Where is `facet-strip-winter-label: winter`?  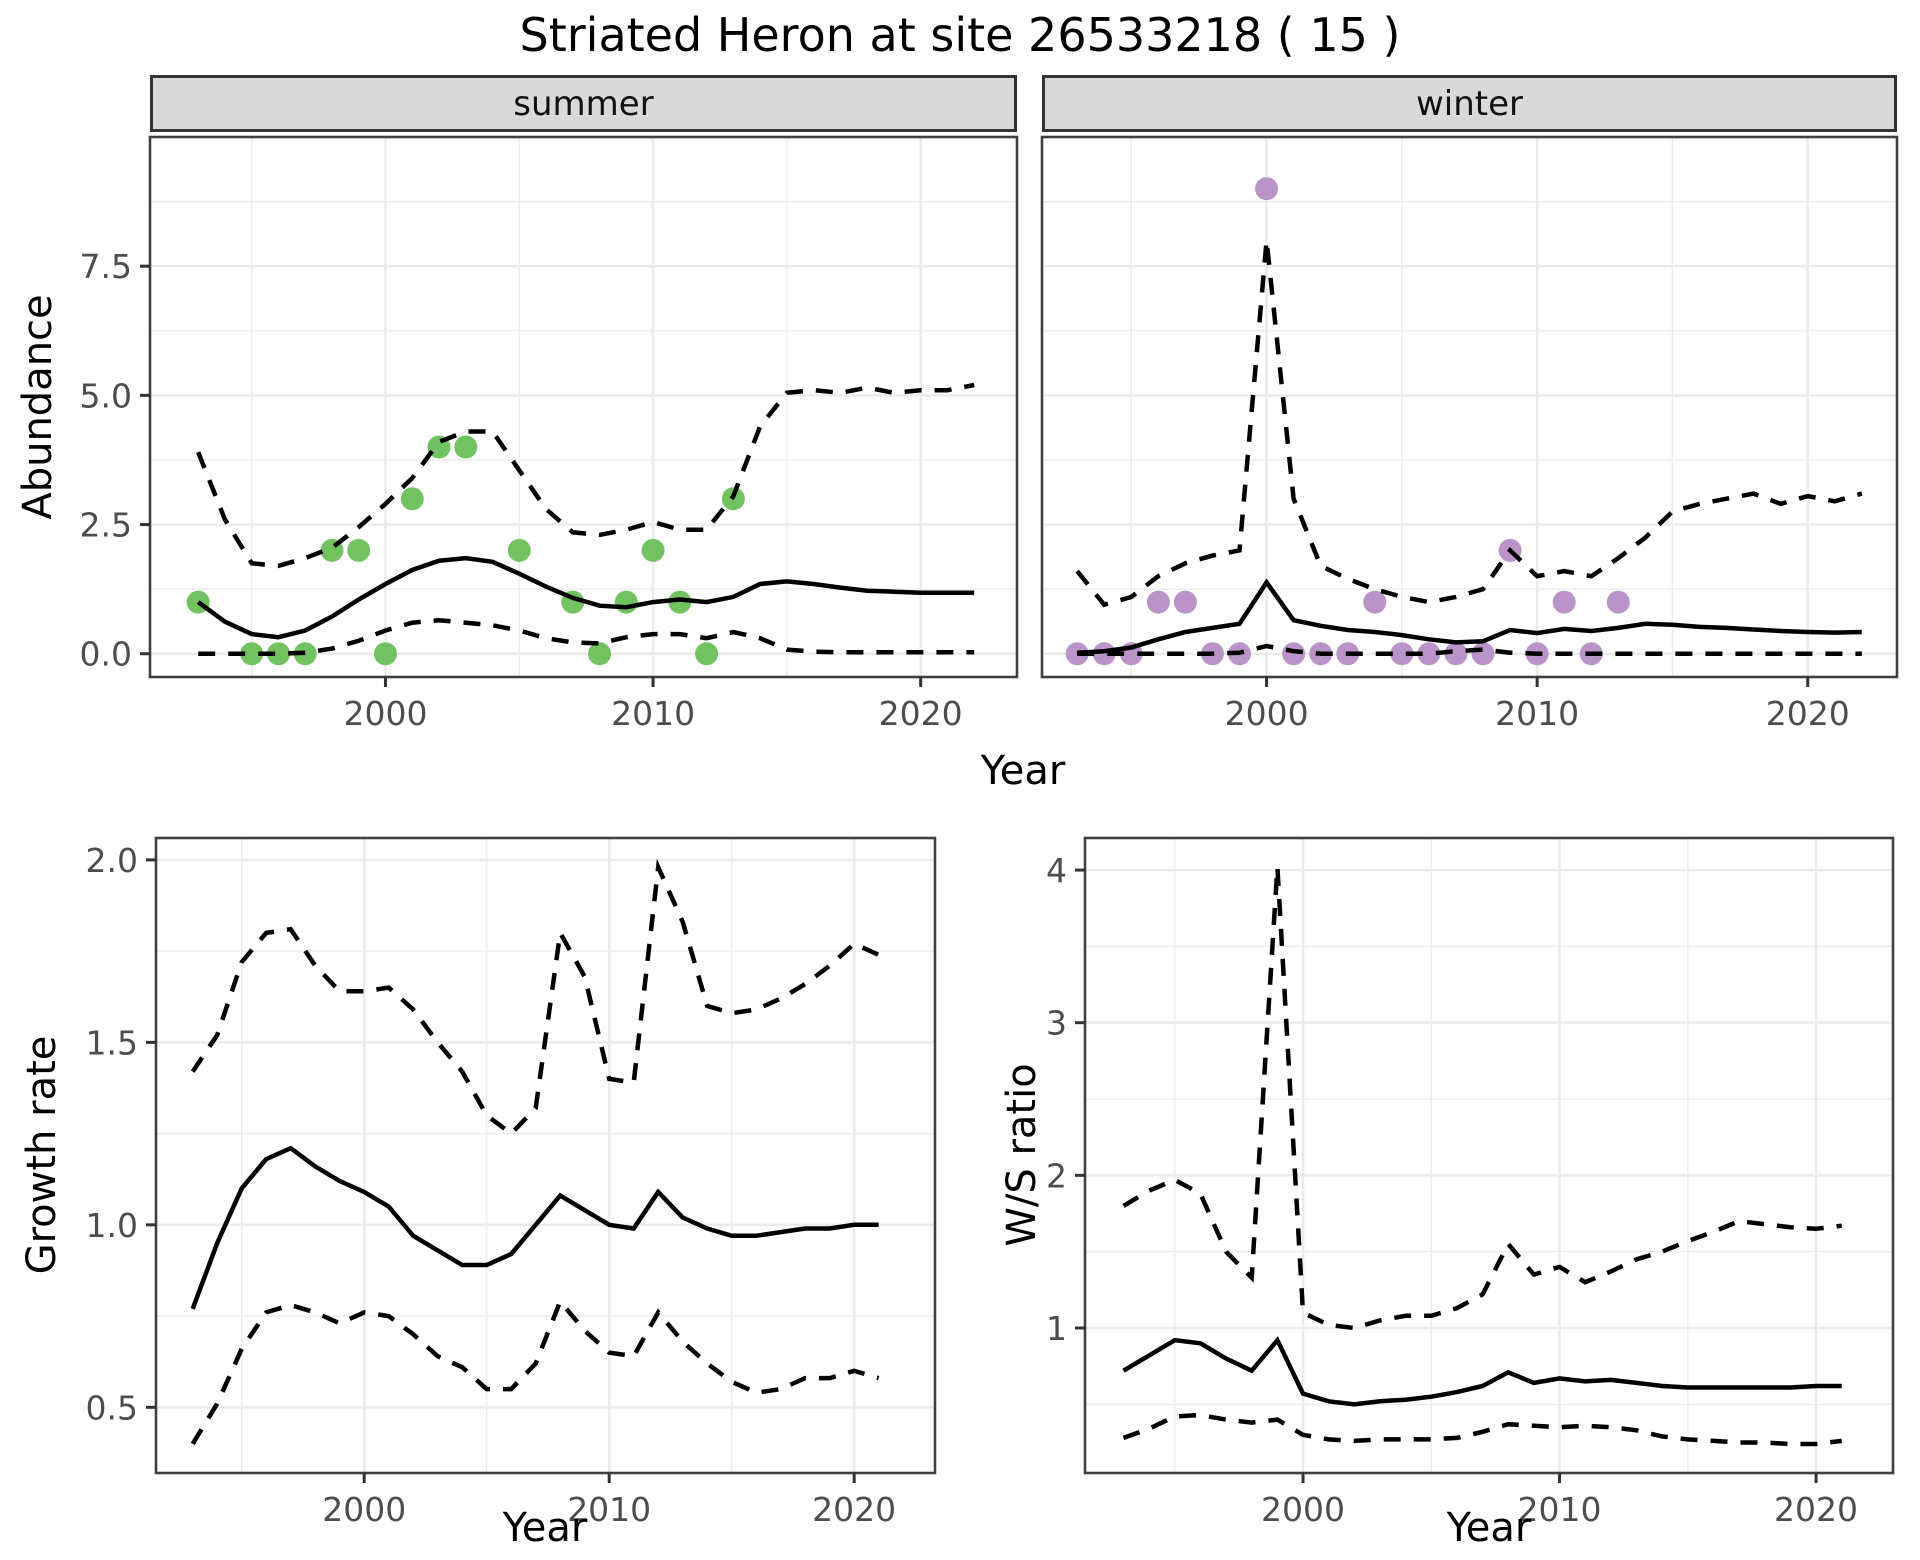 facet-strip-winter-label: winter is located at coordinates (1469, 103).